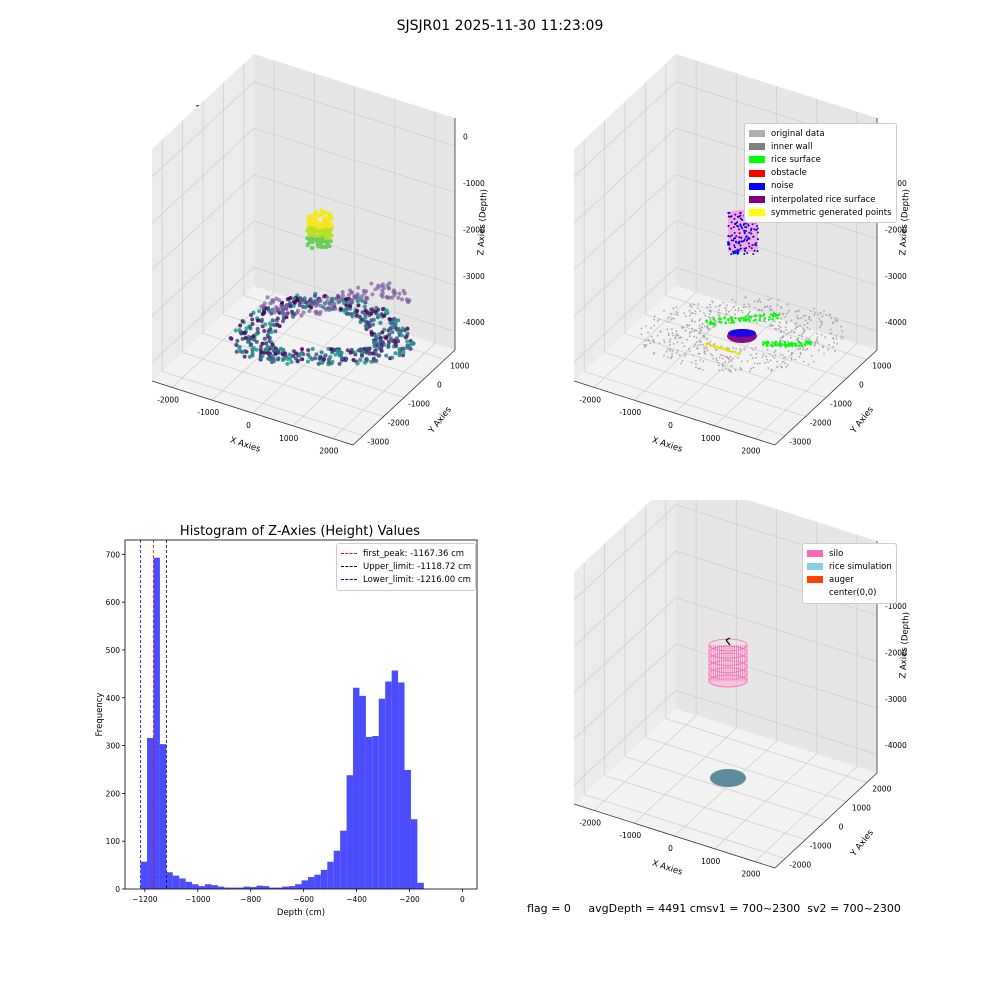 Image resolution: width=1000 pixels, height=1000 pixels. What do you see at coordinates (419, 404) in the screenshot?
I see `y-tick-label: -1000` at bounding box center [419, 404].